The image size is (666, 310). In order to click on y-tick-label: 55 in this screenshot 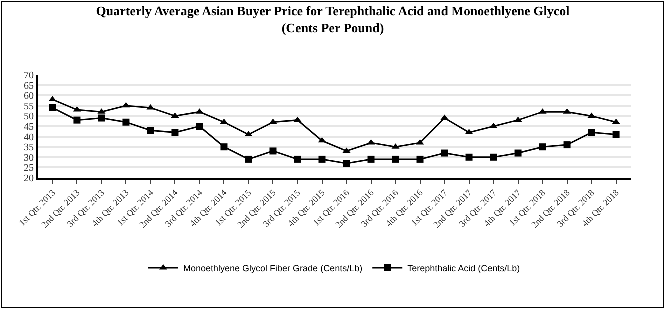, I will do `click(29, 106)`.